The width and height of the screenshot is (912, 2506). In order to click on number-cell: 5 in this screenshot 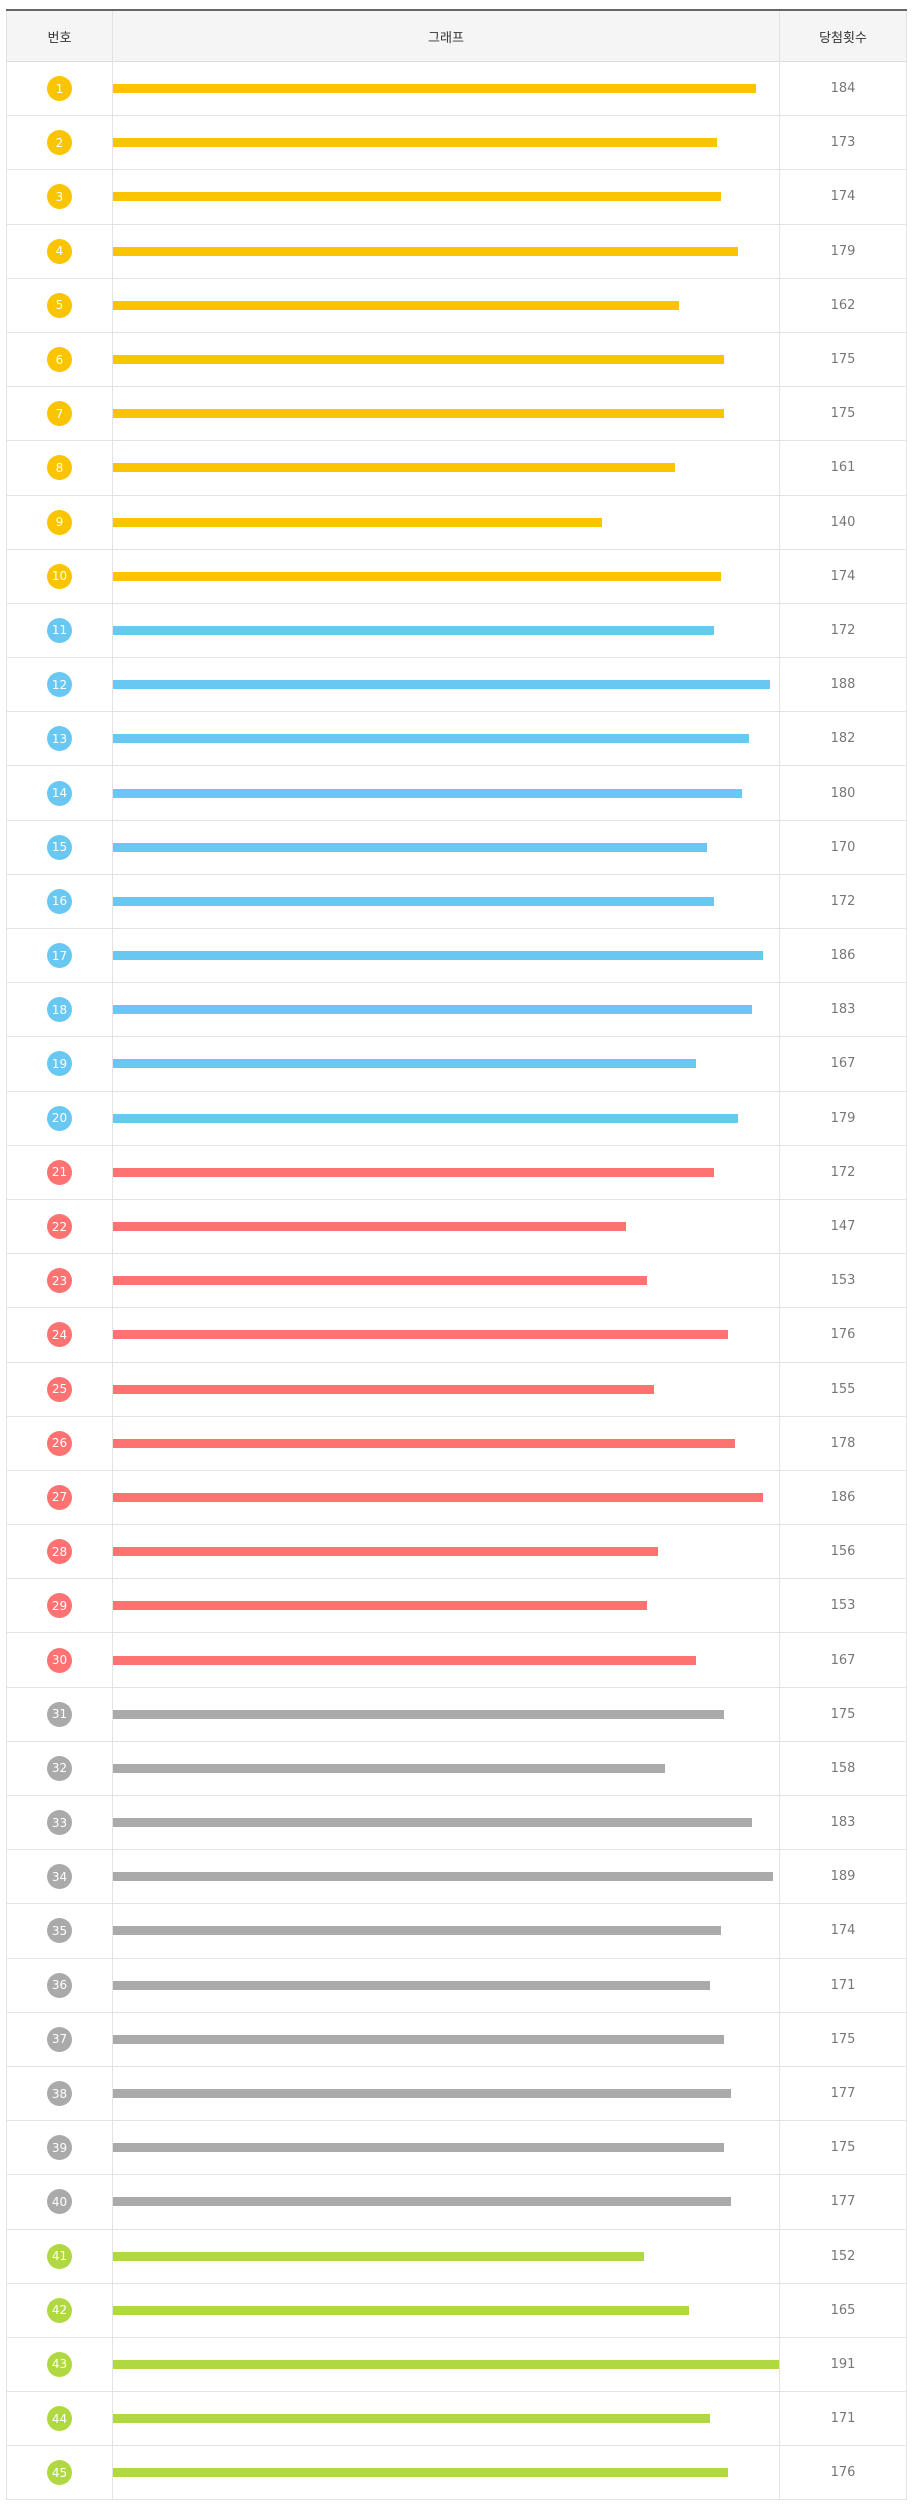, I will do `click(59, 305)`.